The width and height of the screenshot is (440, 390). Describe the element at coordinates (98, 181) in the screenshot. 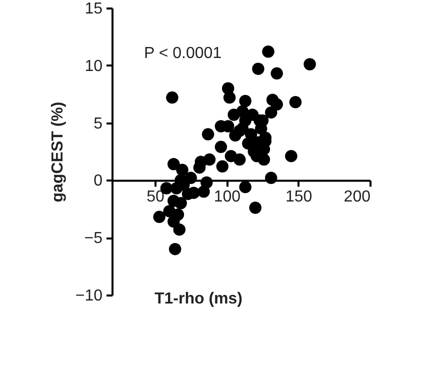

I see `y-tick-label: 0` at that location.